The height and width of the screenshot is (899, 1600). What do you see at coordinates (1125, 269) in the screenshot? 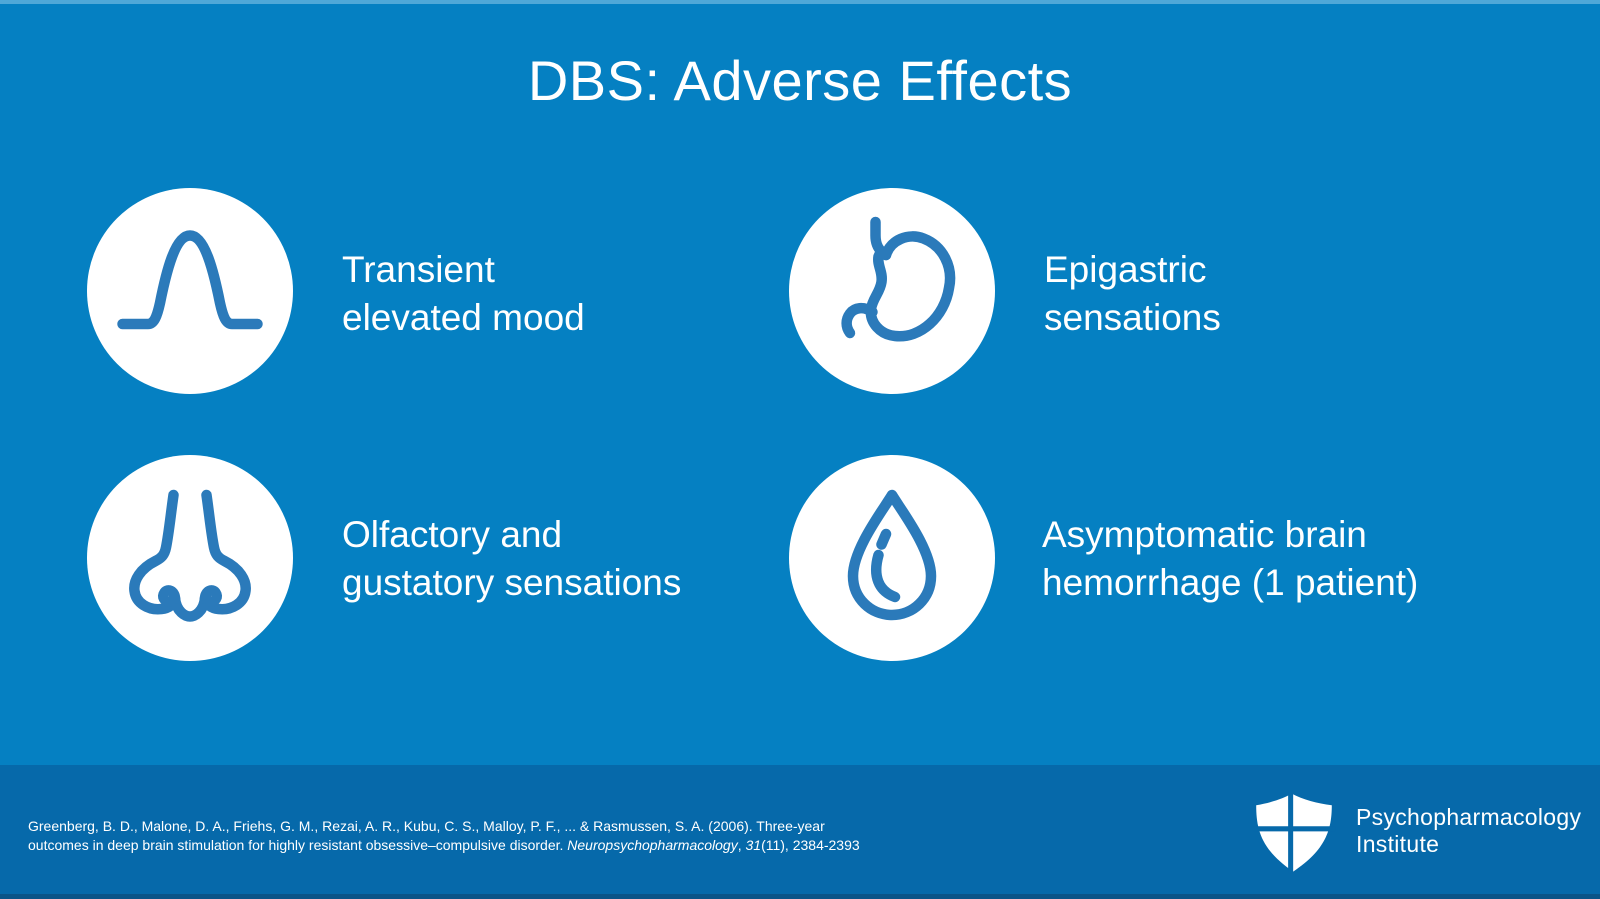
I see `item-label-line: Epigastric` at bounding box center [1125, 269].